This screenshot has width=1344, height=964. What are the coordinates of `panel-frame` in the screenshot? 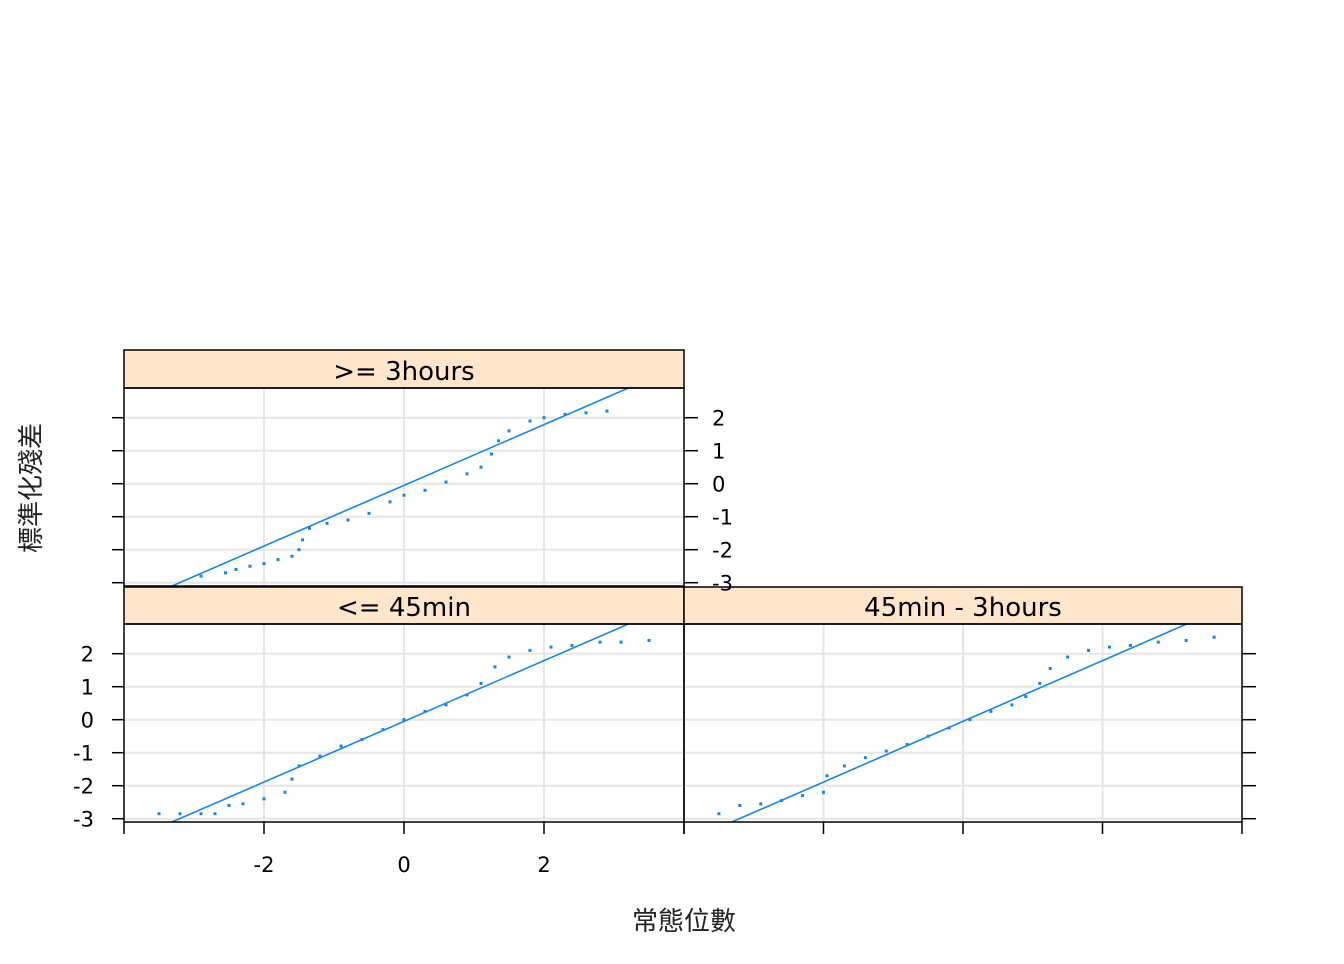 It's located at (404, 487).